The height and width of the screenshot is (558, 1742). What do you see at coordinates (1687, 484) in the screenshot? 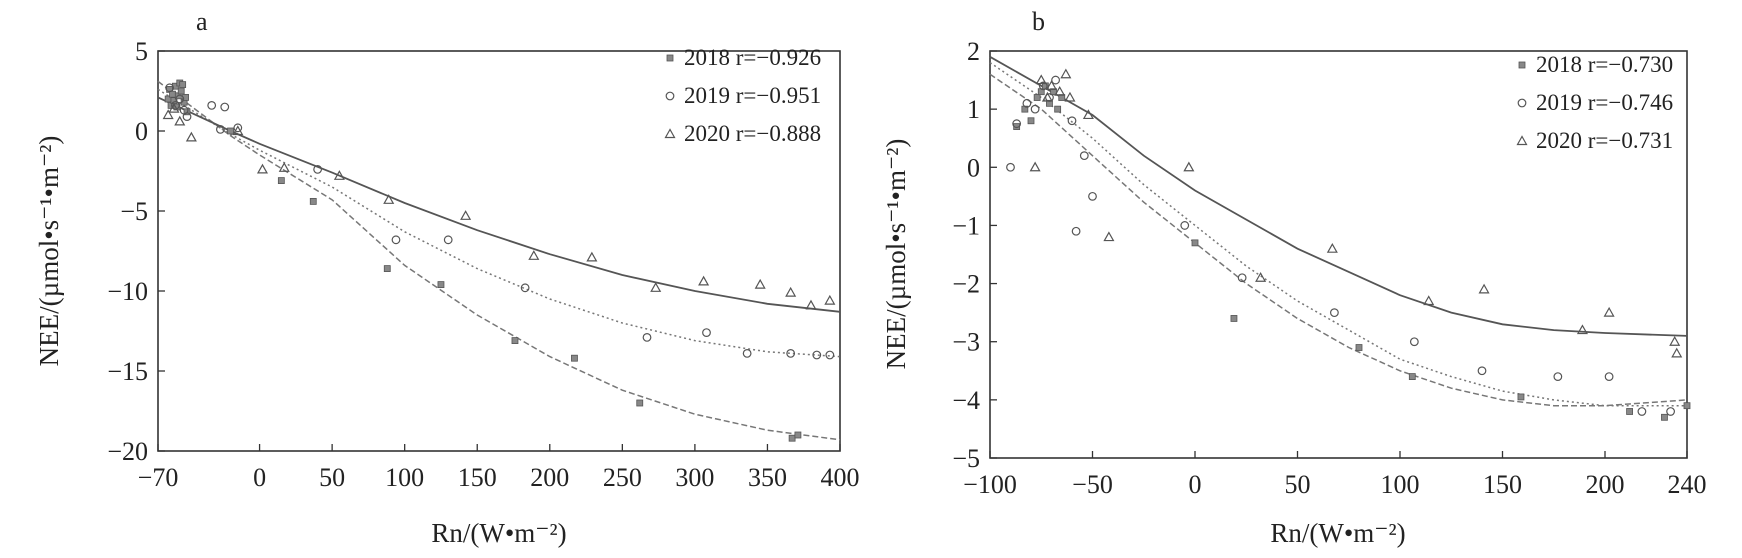
I see `x-tick-label: 240` at bounding box center [1687, 484].